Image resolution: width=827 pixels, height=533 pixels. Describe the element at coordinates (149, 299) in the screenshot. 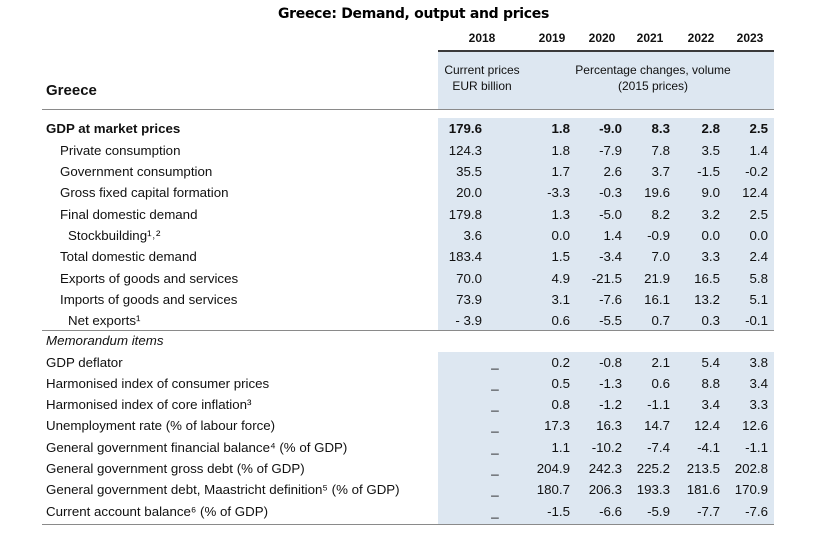

I see `row-label: Imports of goods and services` at that location.